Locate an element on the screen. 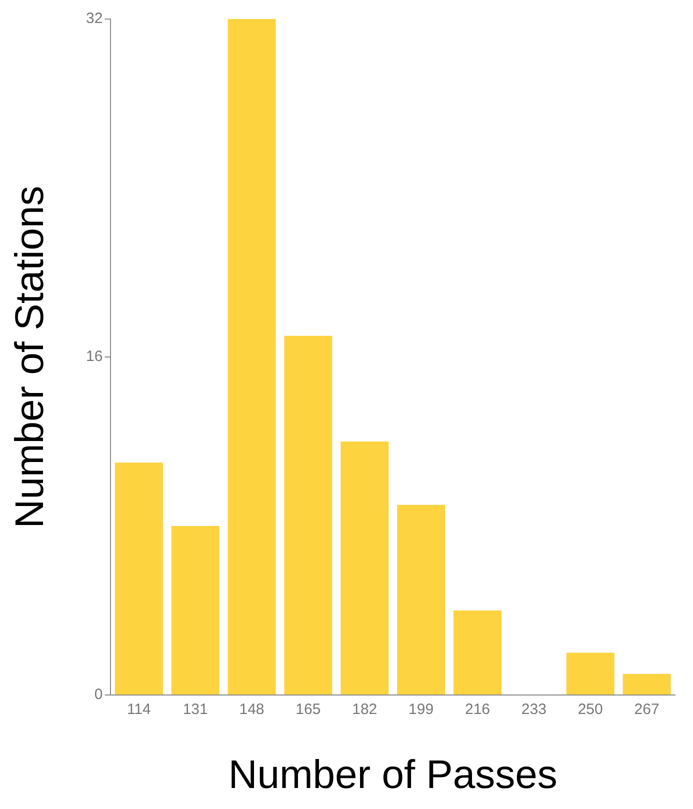  x-axis-title: Number of Passes is located at coordinates (393, 775).